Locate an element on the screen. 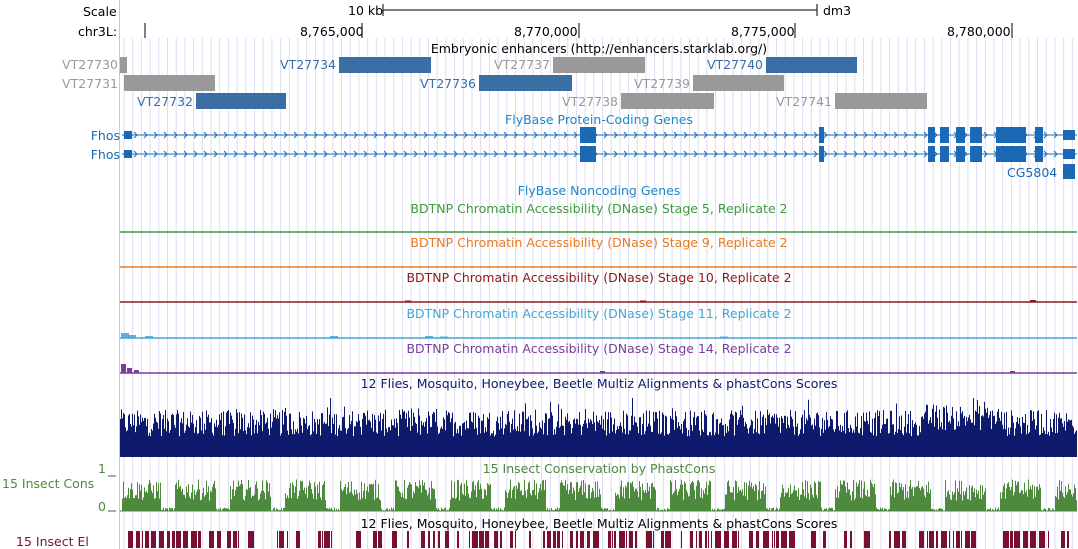 The width and height of the screenshot is (1078, 549). insect-cons-ymin: 0 is located at coordinates (102, 506).